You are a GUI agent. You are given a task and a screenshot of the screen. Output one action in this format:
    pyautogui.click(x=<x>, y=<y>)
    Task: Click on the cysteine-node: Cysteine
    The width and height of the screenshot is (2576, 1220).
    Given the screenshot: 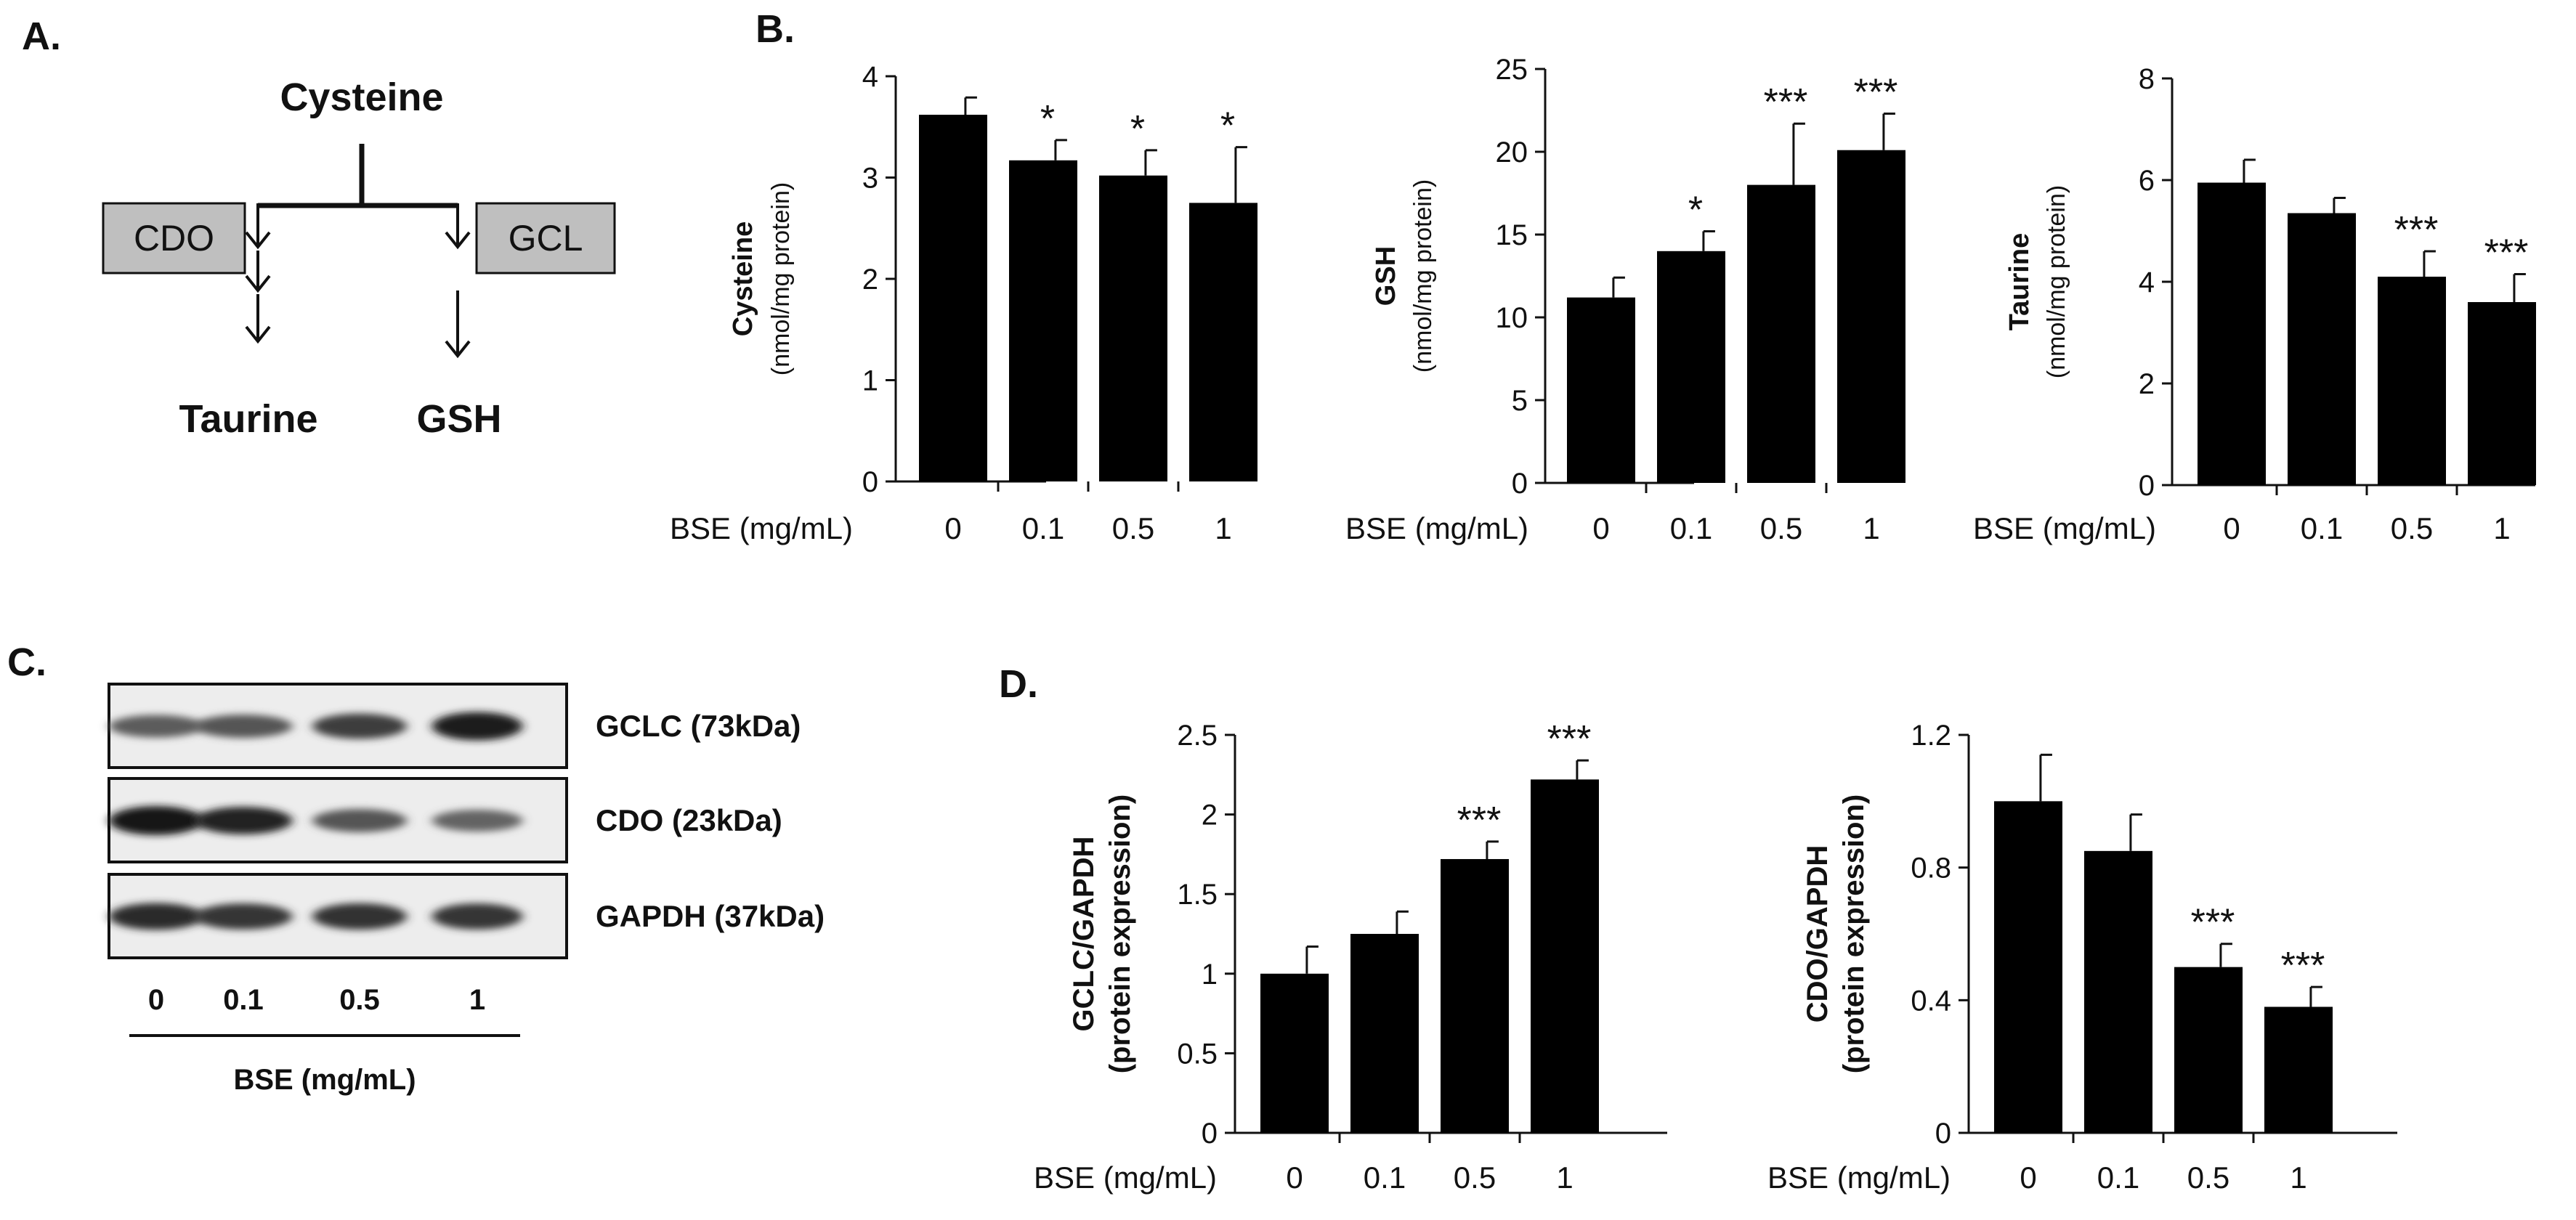 What is the action you would take?
    pyautogui.click(x=361, y=97)
    